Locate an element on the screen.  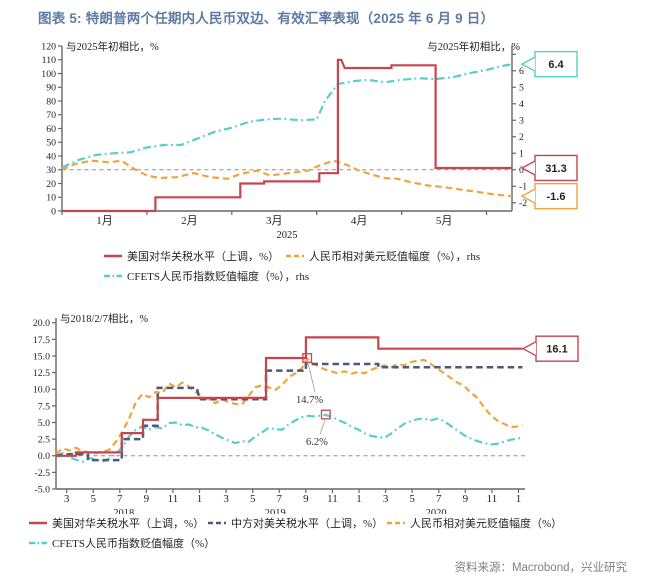
left-axis-tick-label: 15.0 is located at coordinates (41, 356).